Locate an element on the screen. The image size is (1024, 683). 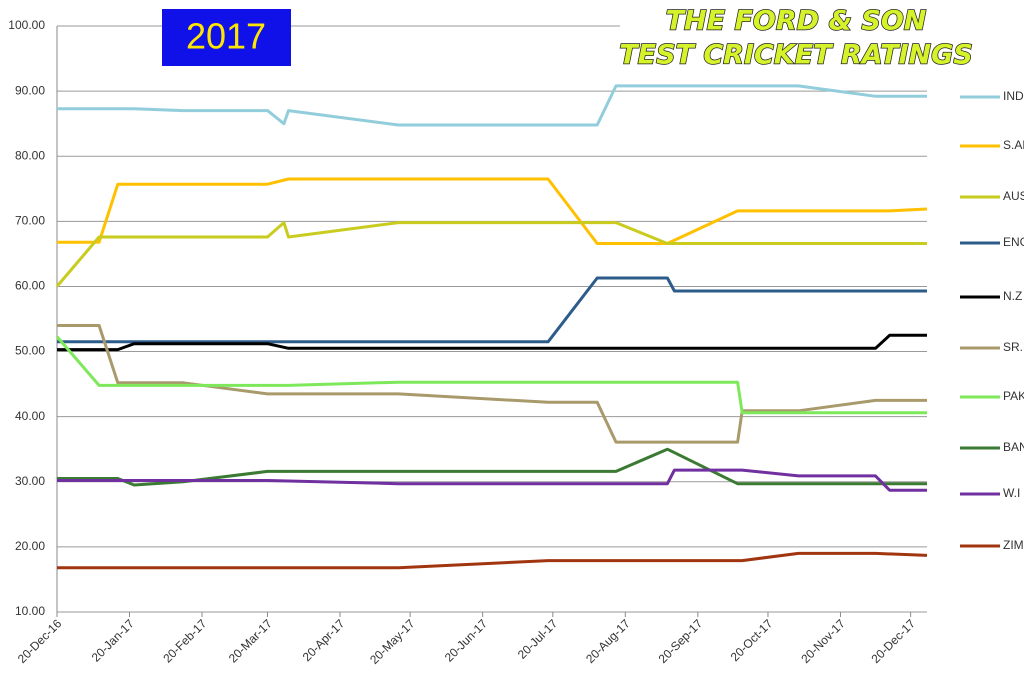
x-tick-label: 20-Jan-17 is located at coordinates (113, 640).